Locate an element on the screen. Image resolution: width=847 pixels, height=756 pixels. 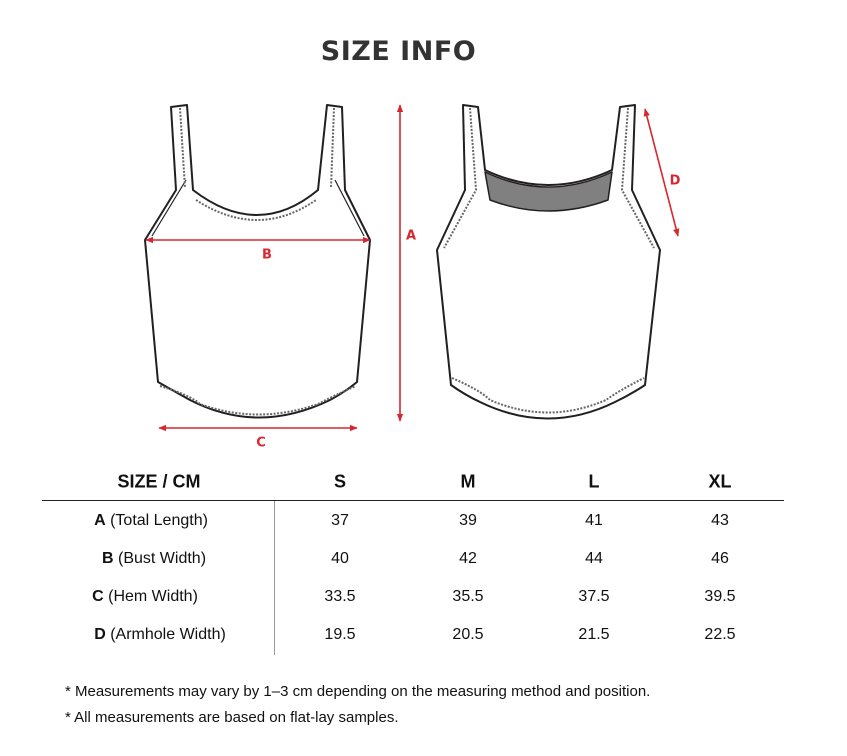
table-cell: 37.5 is located at coordinates (594, 596).